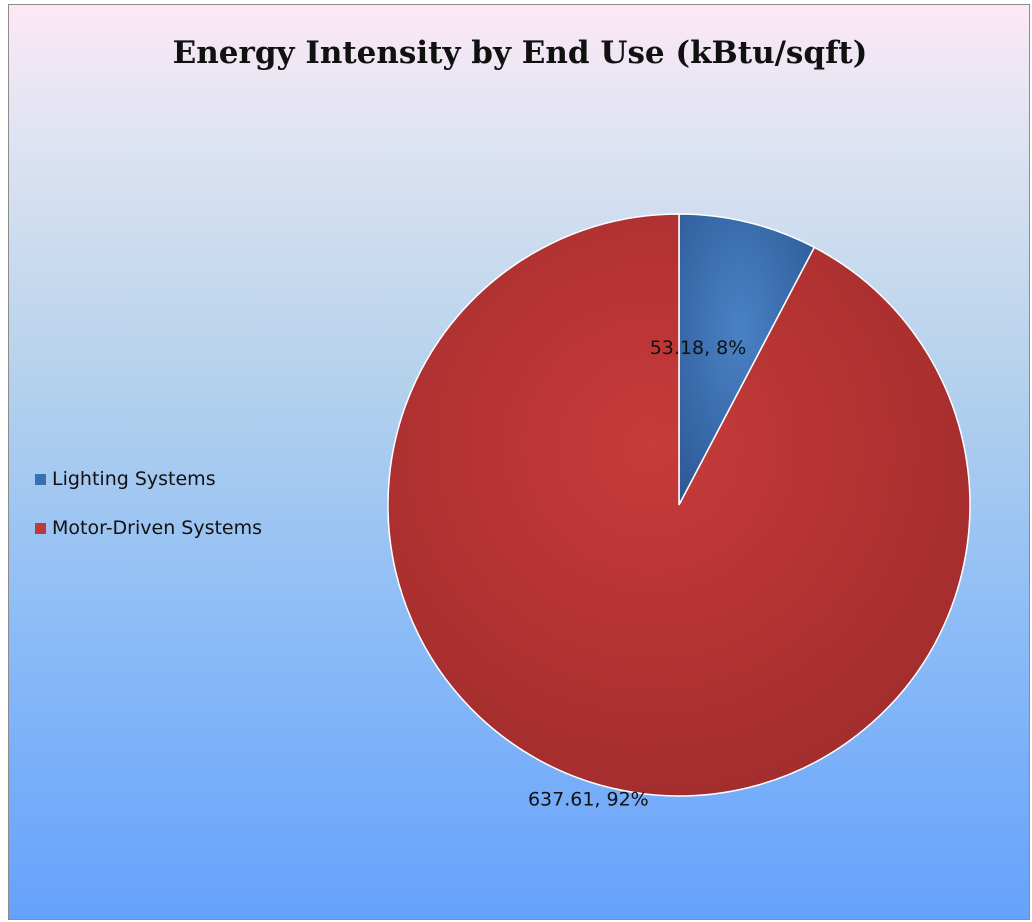 The image size is (1032, 922). I want to click on legend-item-motor-driven-systems: Motor-Driven Systems, so click(148, 528).